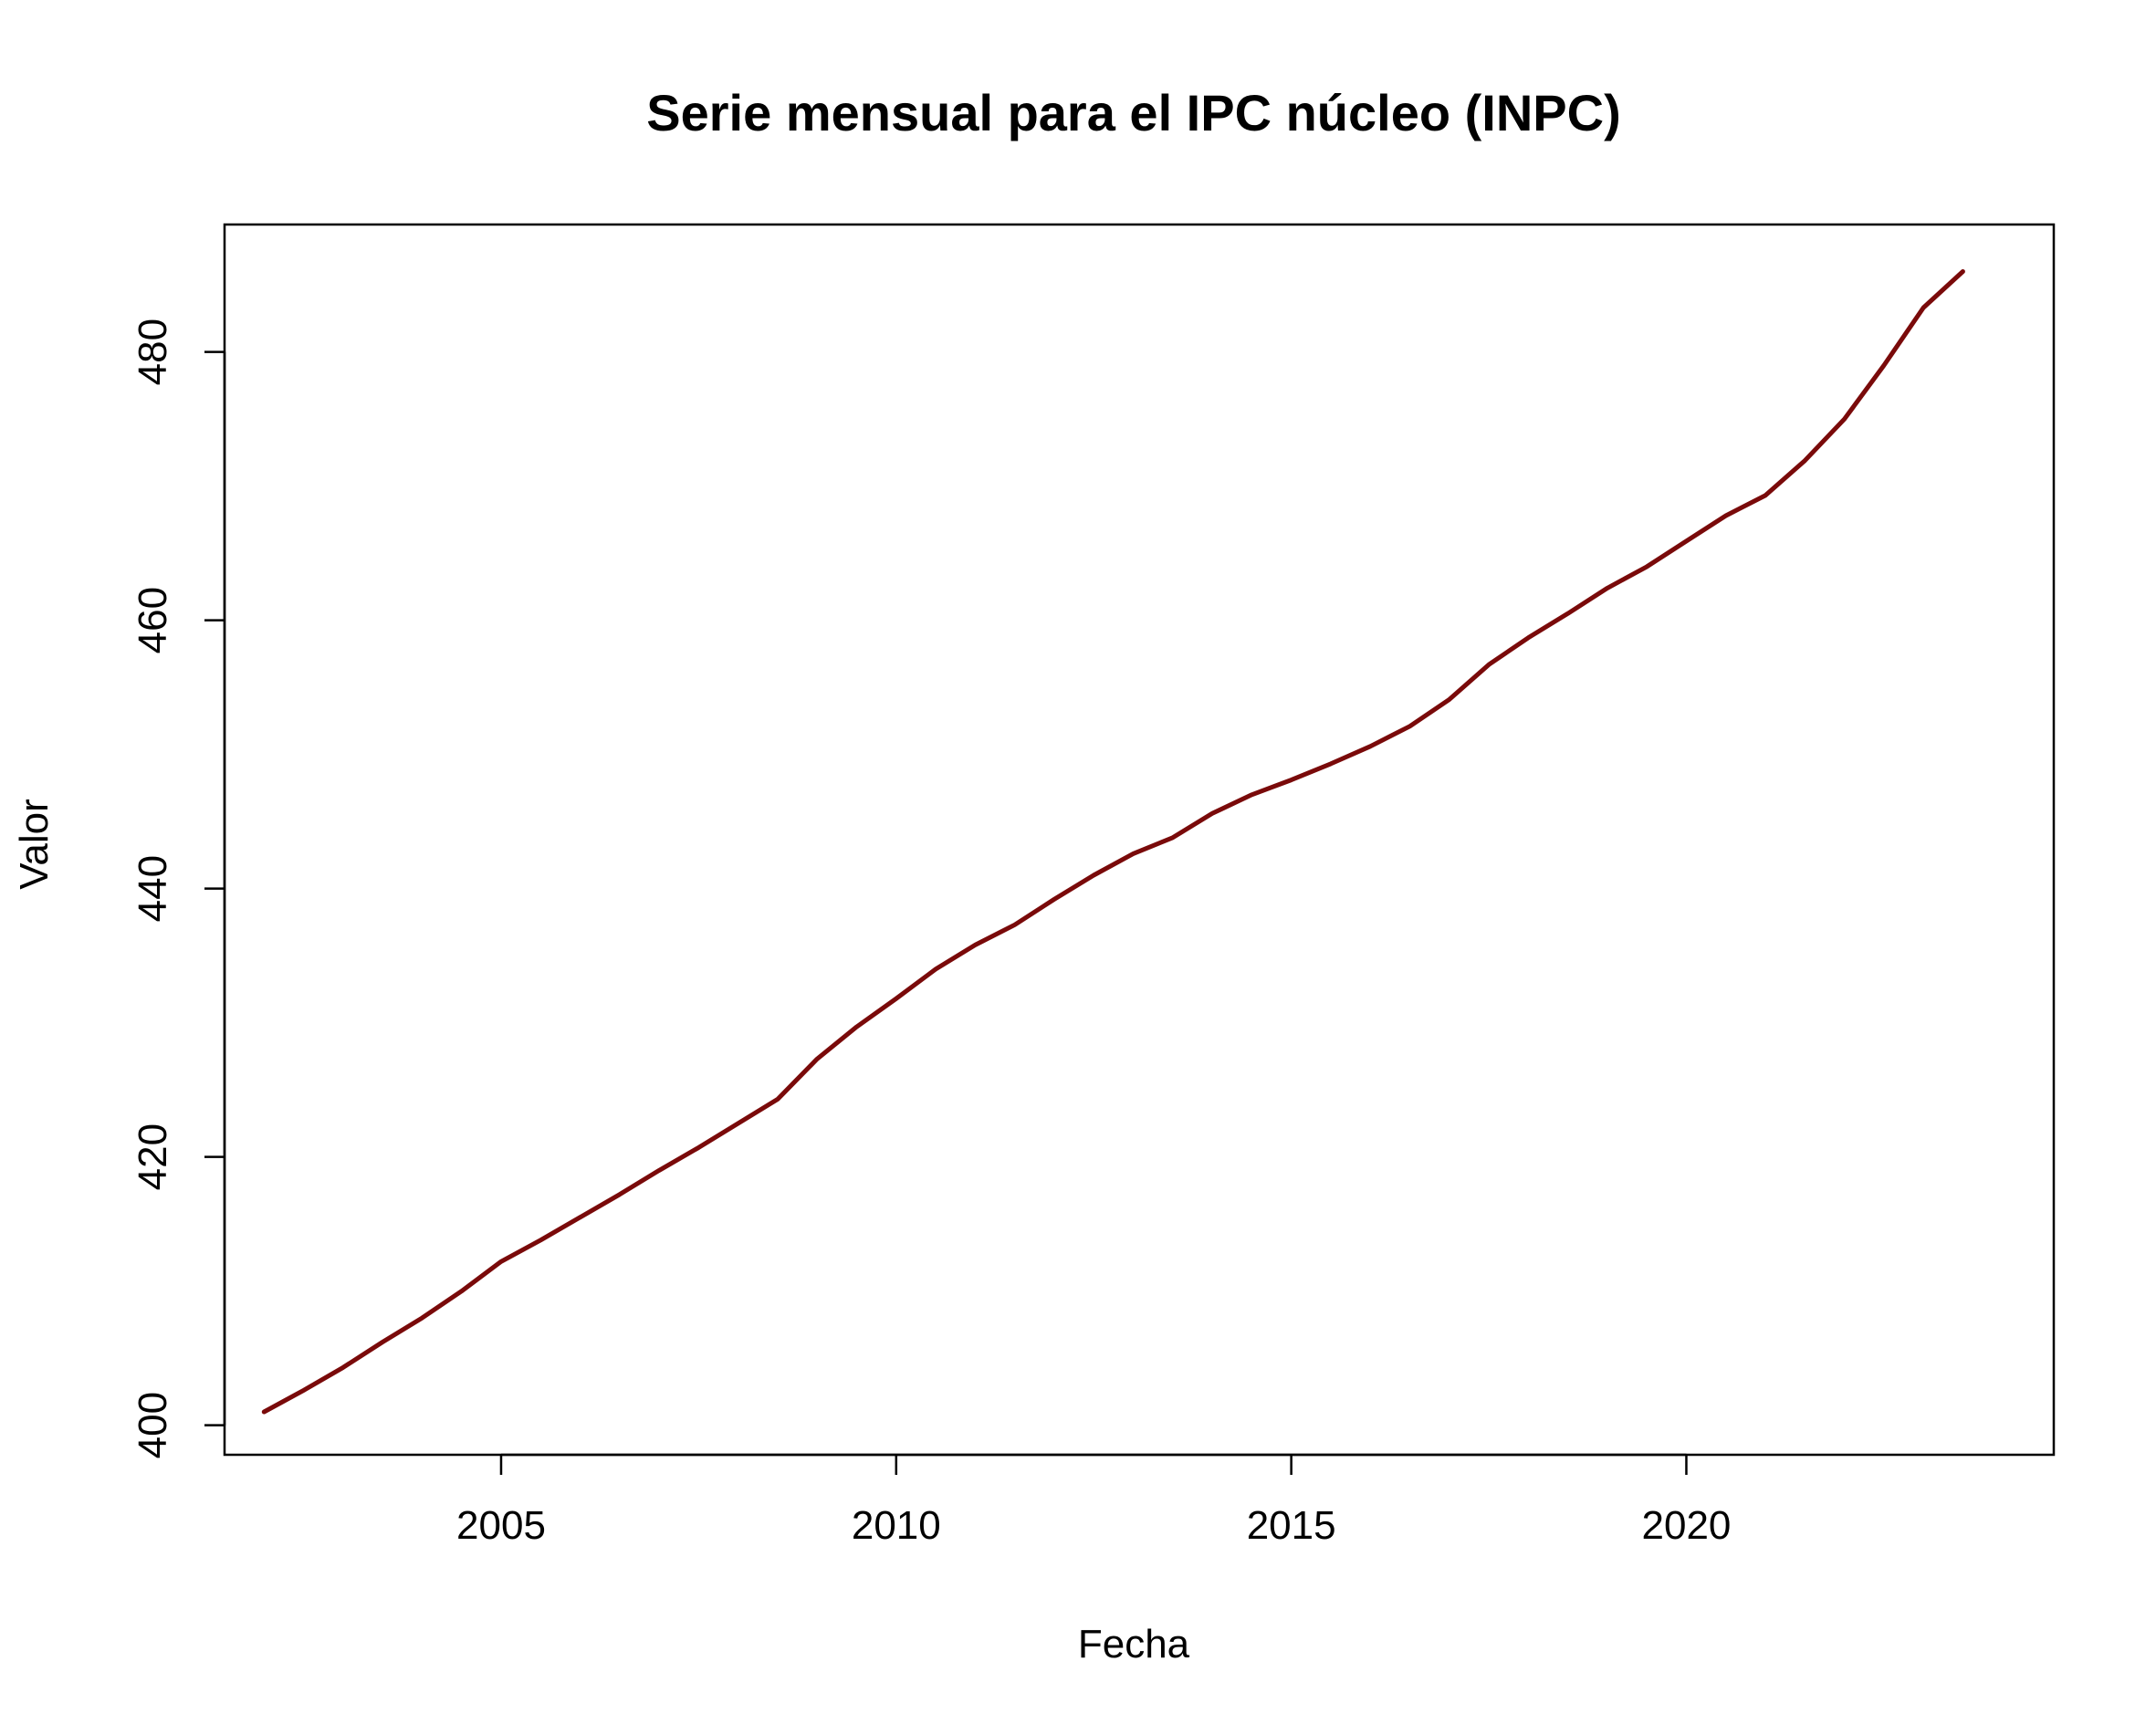  What do you see at coordinates (1687, 1525) in the screenshot?
I see `x-tick-label: 2020` at bounding box center [1687, 1525].